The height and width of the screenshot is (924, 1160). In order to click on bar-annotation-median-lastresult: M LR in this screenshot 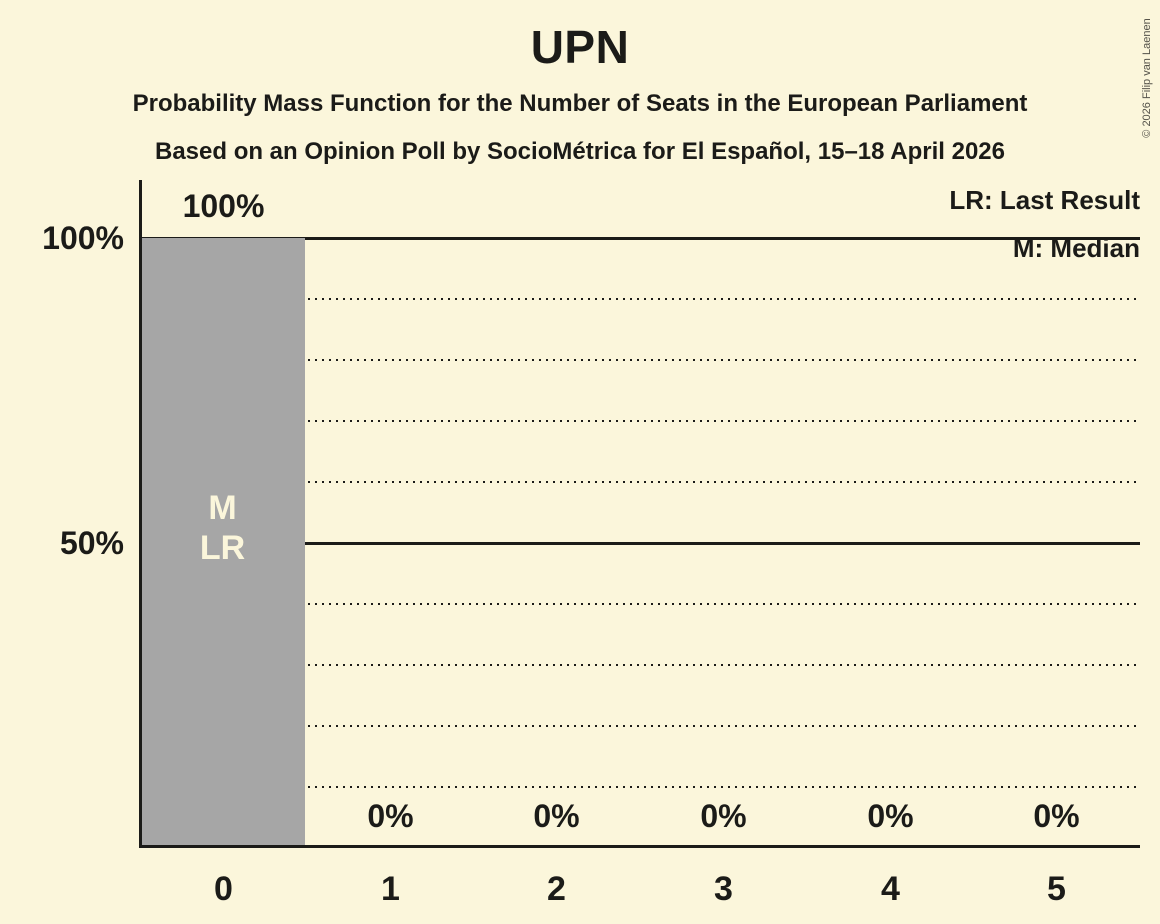, I will do `click(222, 528)`.